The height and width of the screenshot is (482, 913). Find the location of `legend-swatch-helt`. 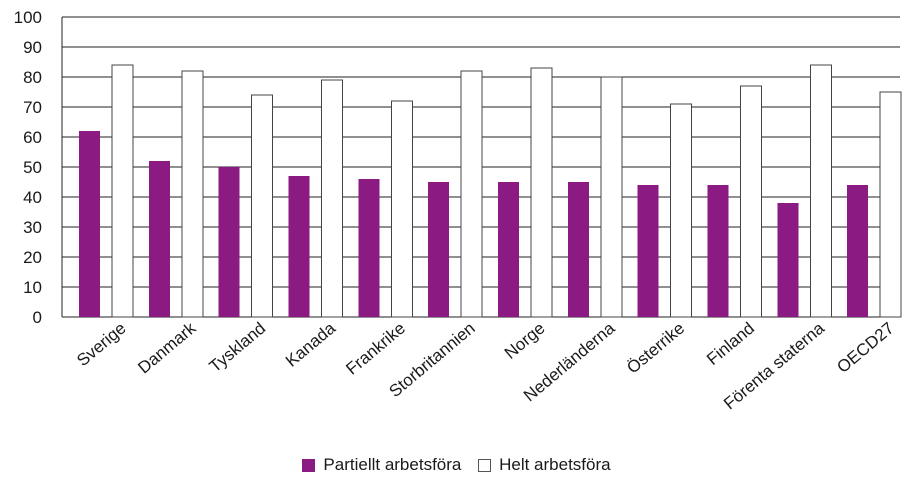

legend-swatch-helt is located at coordinates (485, 465).